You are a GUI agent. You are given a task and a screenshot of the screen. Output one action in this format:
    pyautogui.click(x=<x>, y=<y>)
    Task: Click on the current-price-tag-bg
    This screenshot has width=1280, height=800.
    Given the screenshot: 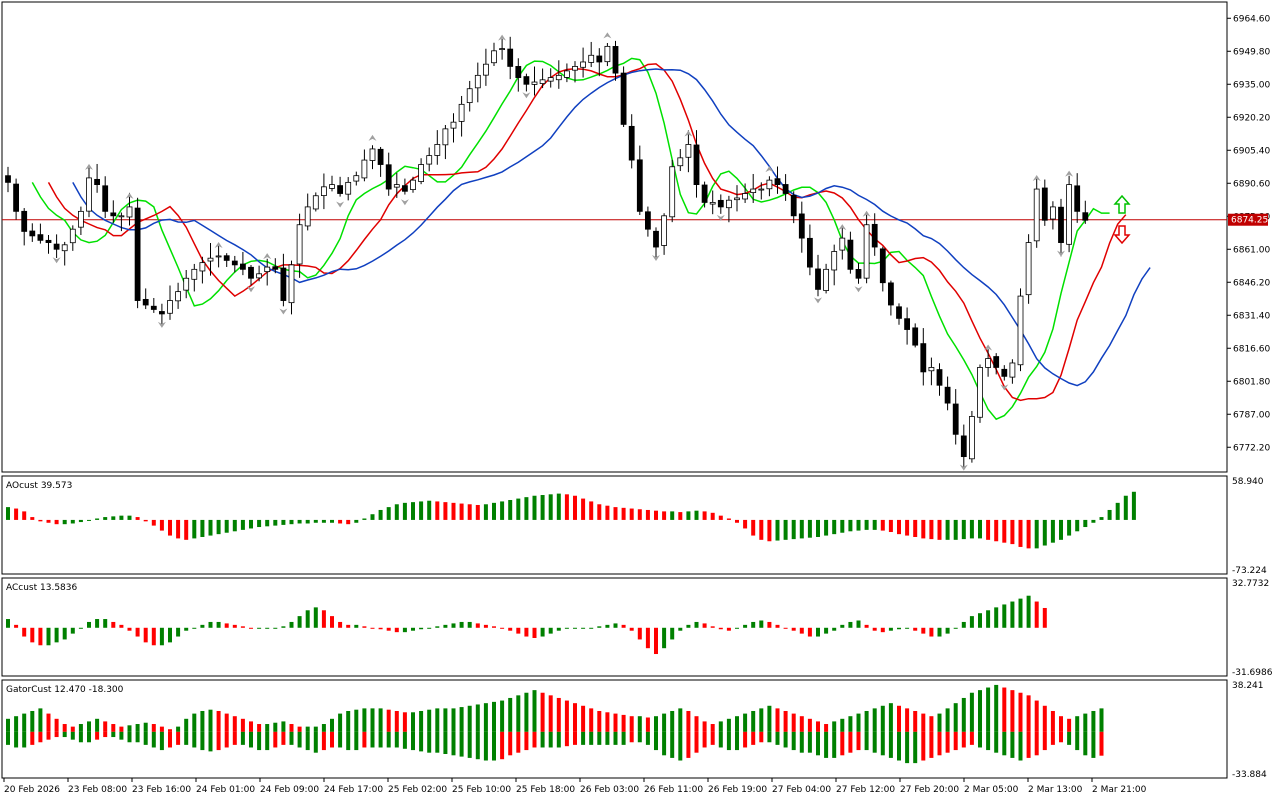 What is the action you would take?
    pyautogui.click(x=1248, y=219)
    